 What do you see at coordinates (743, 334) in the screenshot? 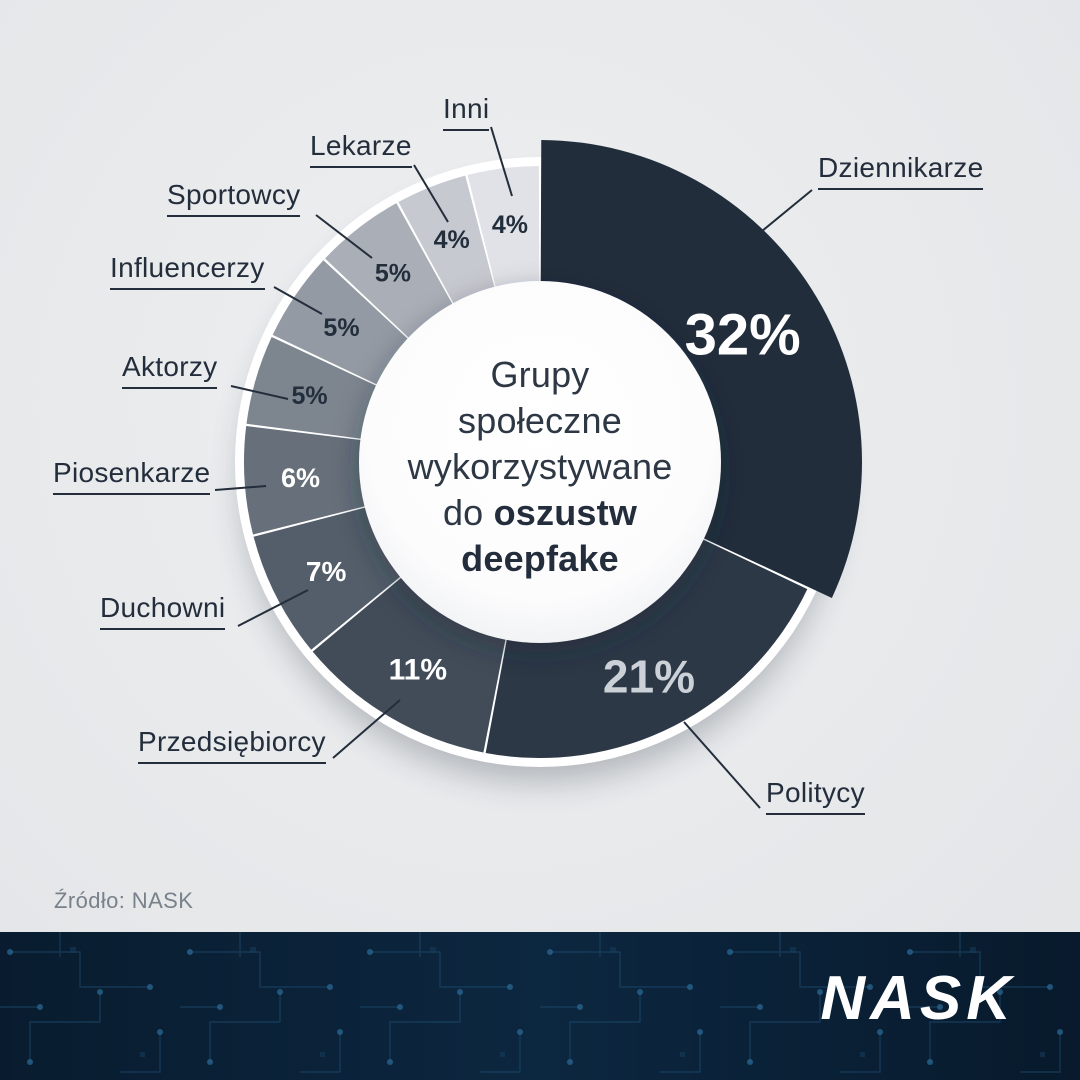
I see `value-label-dziennikarze: 32%` at bounding box center [743, 334].